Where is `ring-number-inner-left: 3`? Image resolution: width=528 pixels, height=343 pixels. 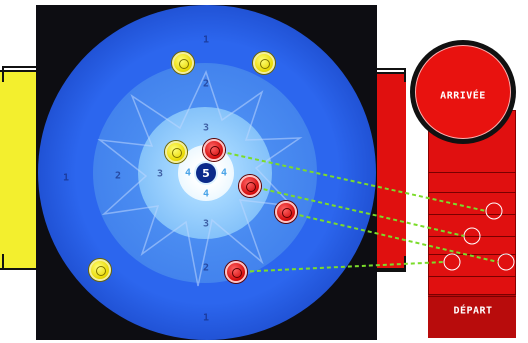
ring-number-inner-left: 3 is located at coordinates (160, 174).